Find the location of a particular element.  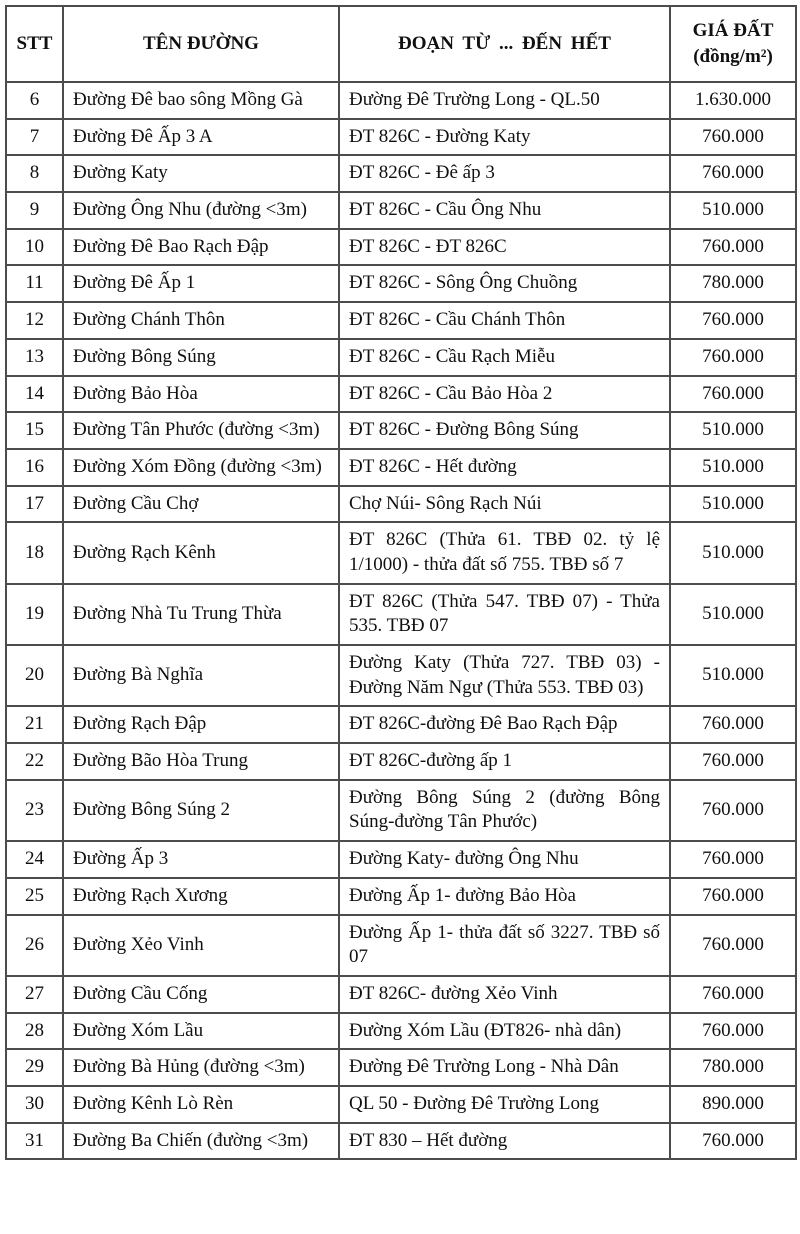

section-cell: ĐT 830 – Hết đường is located at coordinates (504, 1141).